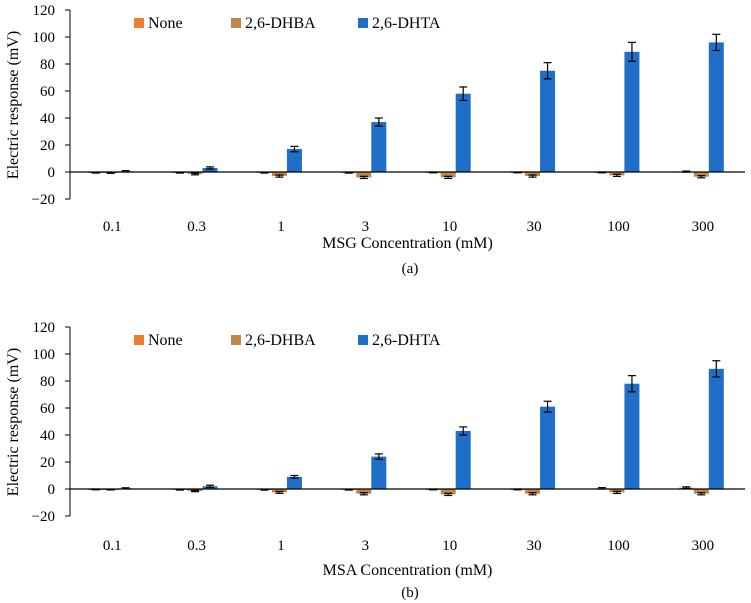 This screenshot has width=751, height=603. I want to click on x-axis-title: MSG Concentration (mM), so click(407, 243).